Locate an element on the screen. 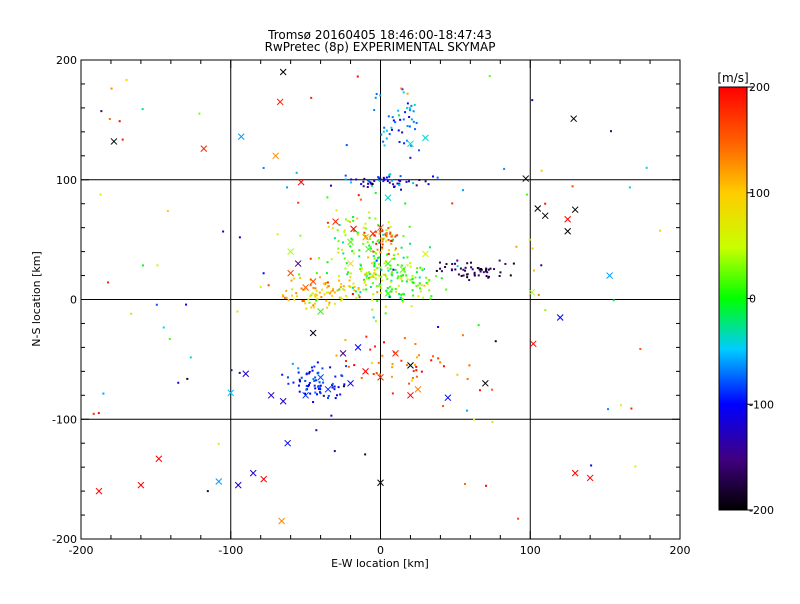  colorbar-tick-label: 200 is located at coordinates (759, 87).